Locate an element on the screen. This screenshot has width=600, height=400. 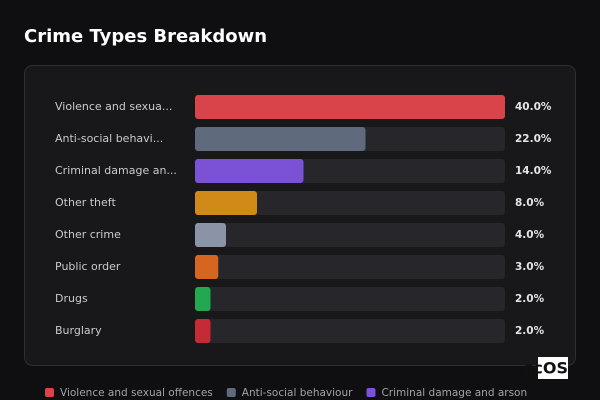
category-label: Other theft is located at coordinates (85, 202).